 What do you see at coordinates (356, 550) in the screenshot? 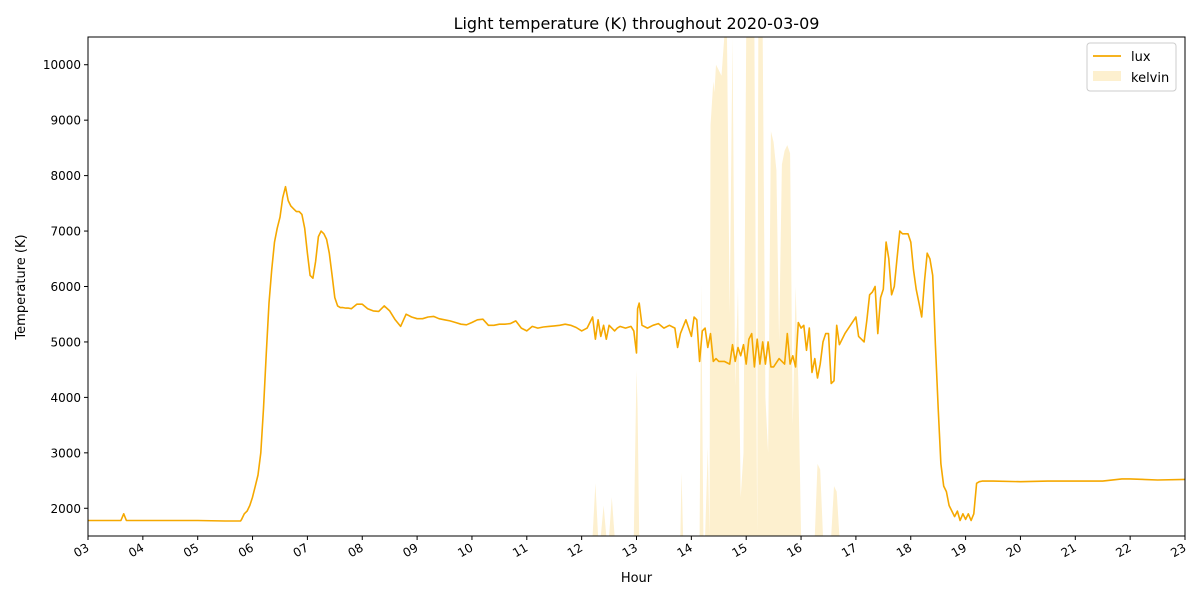
I see `x-tick-label: 08` at bounding box center [356, 550].